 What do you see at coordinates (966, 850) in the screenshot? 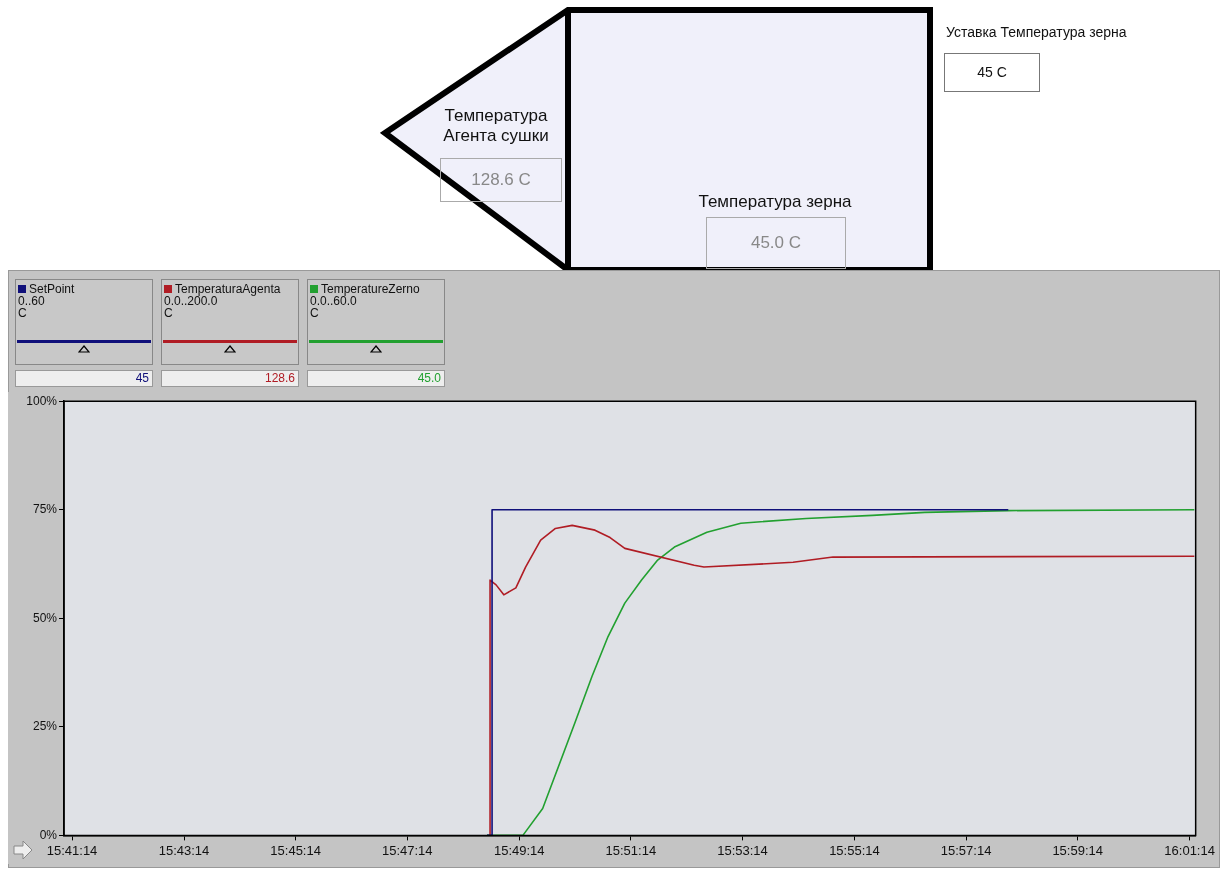
I see `x-tick-label: 15:57:14` at bounding box center [966, 850].